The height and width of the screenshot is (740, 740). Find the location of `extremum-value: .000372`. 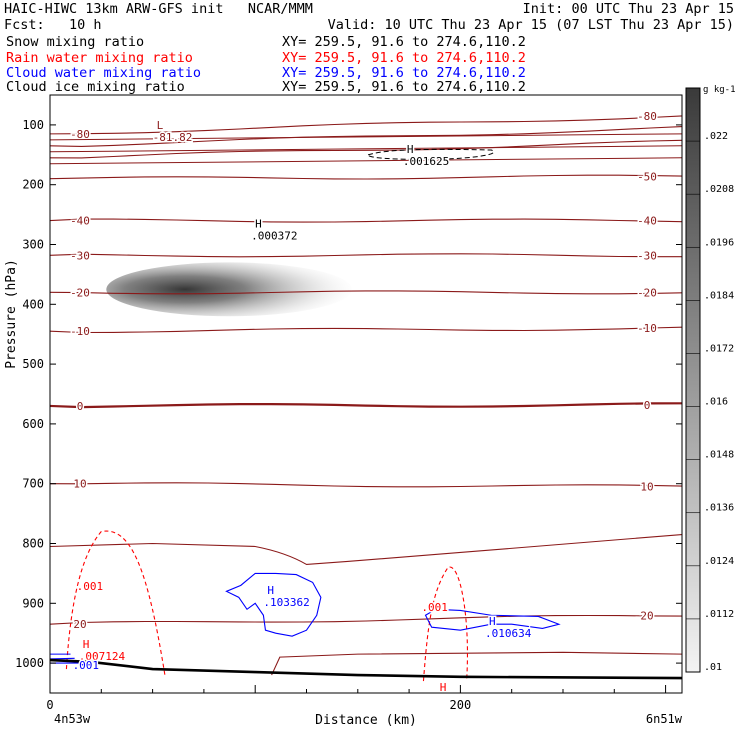

extremum-value: .000372 is located at coordinates (274, 236).